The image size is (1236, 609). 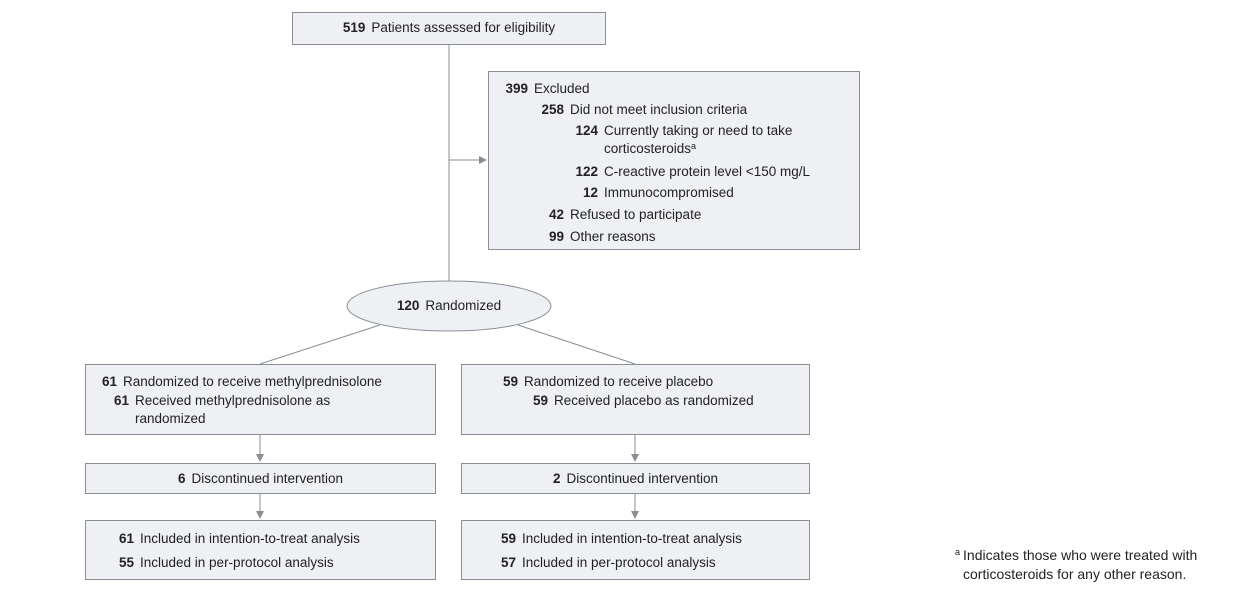 I want to click on excluded-row: 258 Did not meet inclusion criteria, so click(x=640, y=110).